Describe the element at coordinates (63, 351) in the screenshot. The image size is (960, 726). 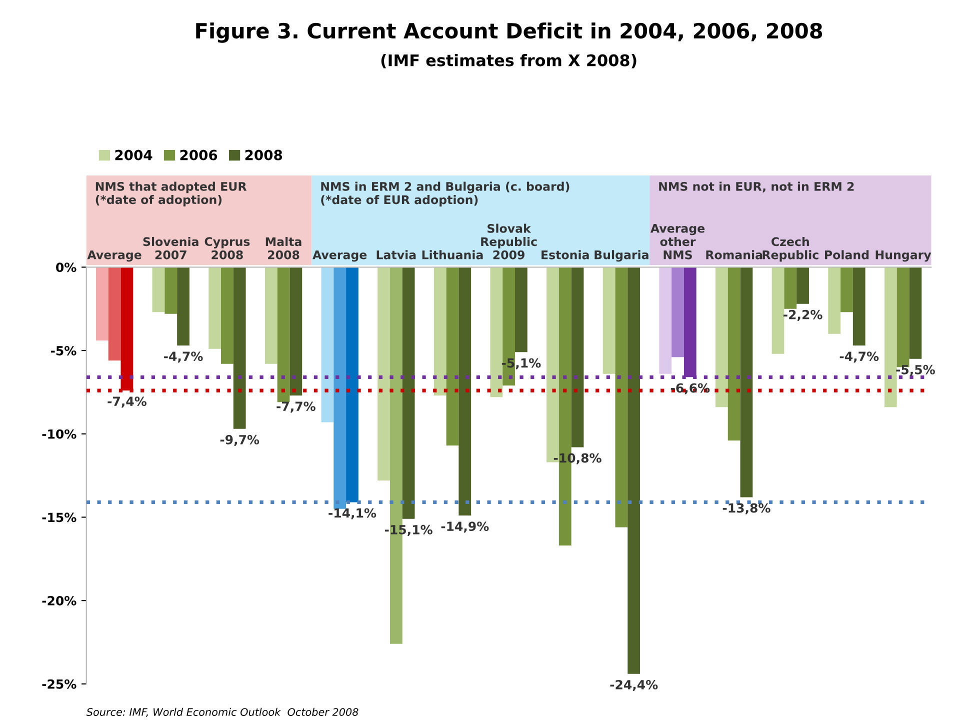
I see `y-tick-label: -5%` at that location.